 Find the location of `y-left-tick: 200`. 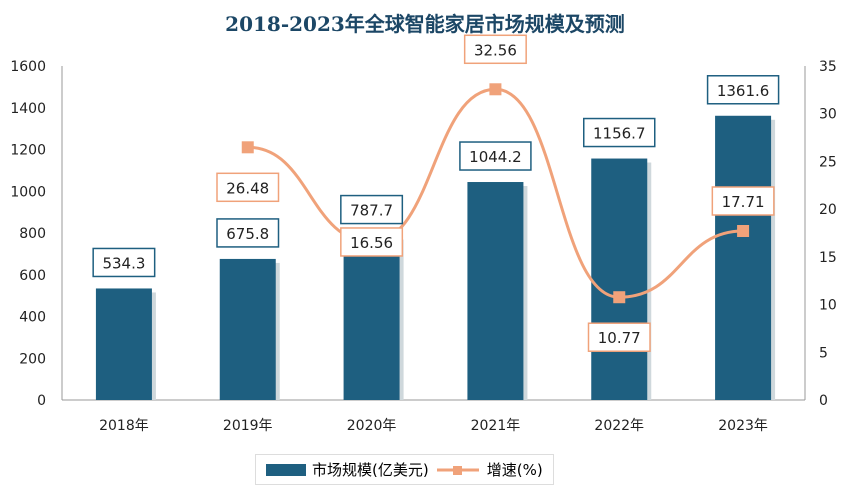

y-left-tick: 200 is located at coordinates (32, 359).